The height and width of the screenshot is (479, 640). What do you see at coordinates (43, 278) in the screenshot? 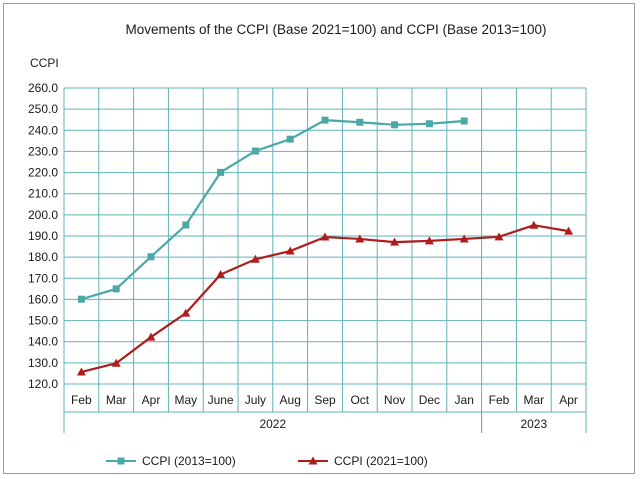
I see `y-tick-label: 170.0` at bounding box center [43, 278].